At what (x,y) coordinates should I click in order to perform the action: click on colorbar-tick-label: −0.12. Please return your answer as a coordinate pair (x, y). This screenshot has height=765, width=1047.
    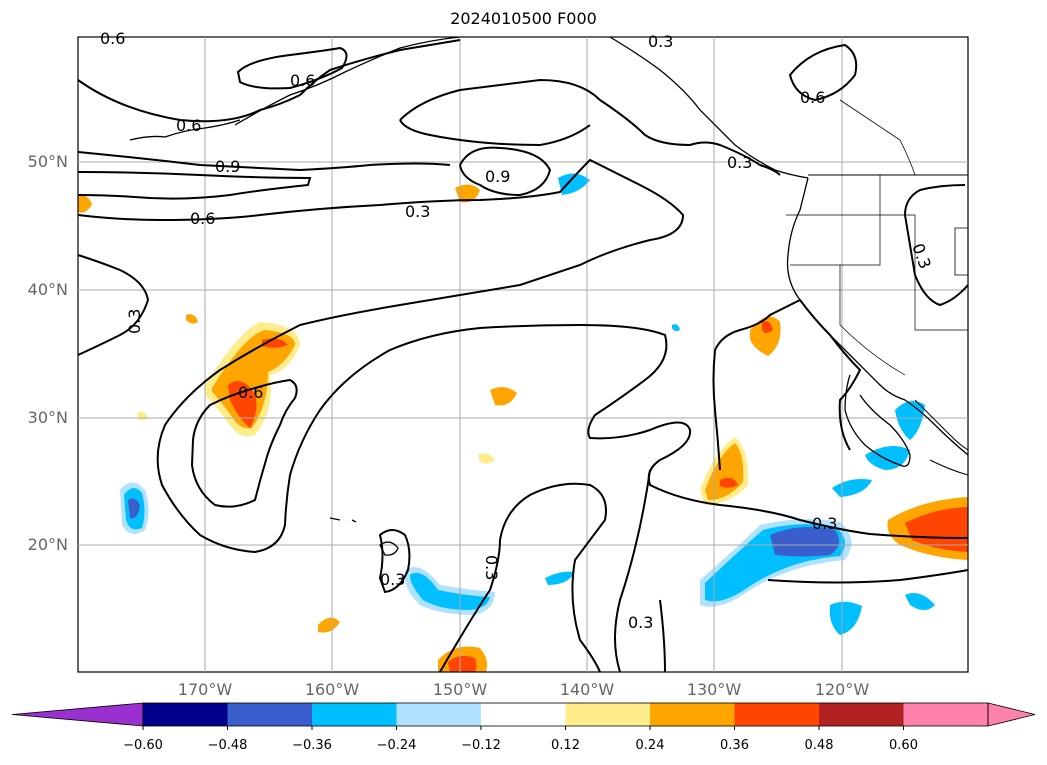
    Looking at the image, I should click on (481, 745).